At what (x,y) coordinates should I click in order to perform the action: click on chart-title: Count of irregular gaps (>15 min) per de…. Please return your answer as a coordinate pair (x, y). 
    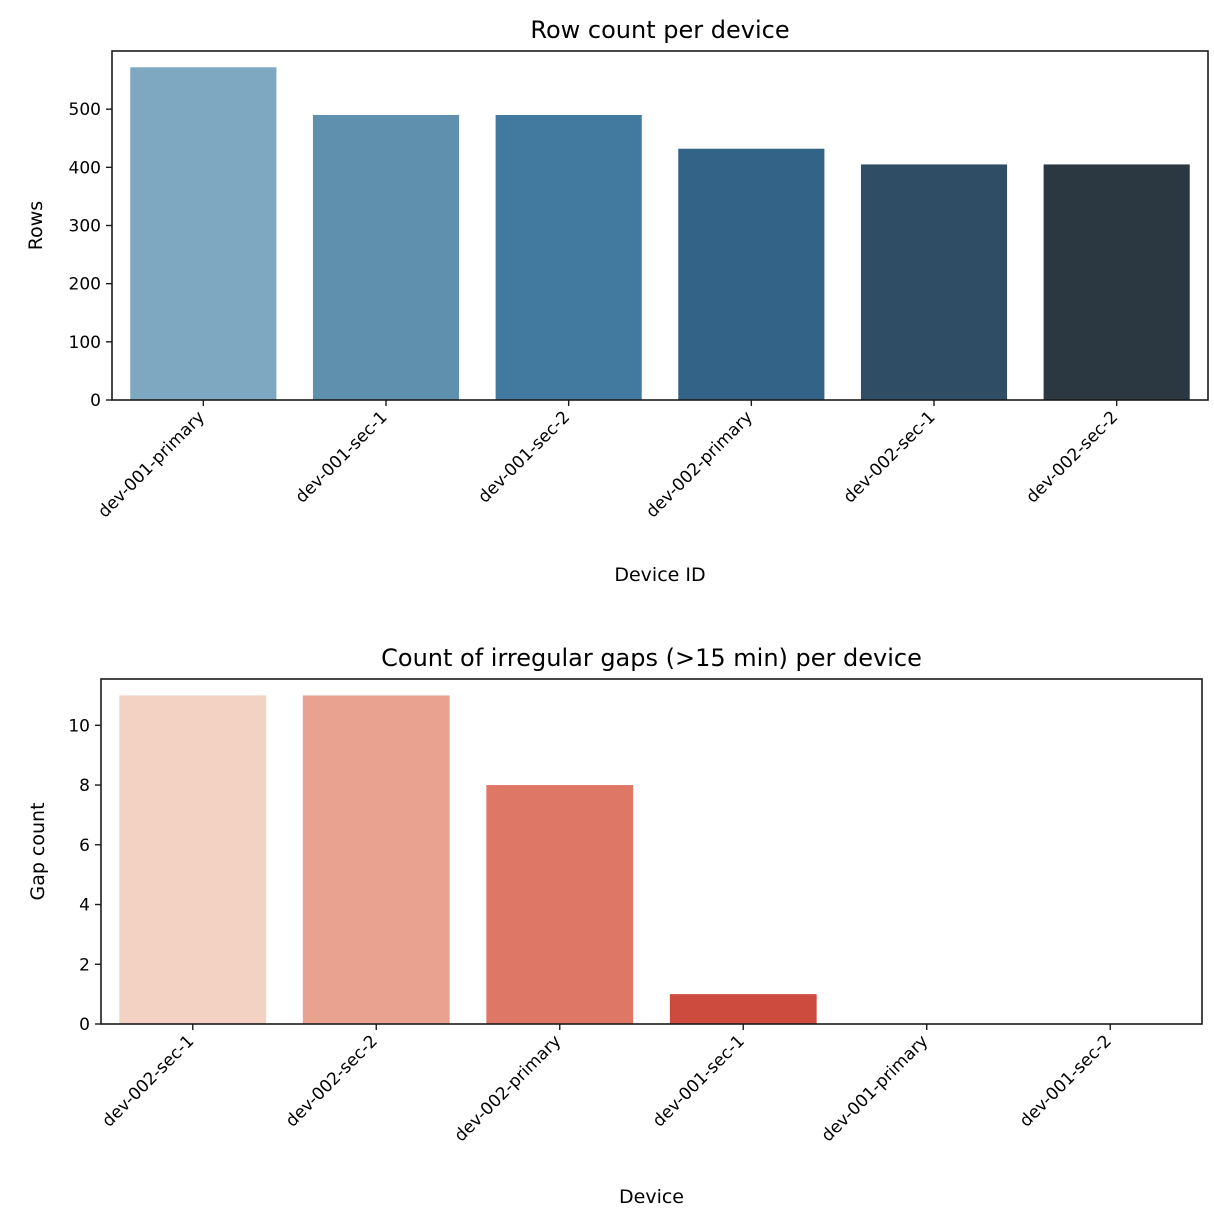
    Looking at the image, I should click on (651, 658).